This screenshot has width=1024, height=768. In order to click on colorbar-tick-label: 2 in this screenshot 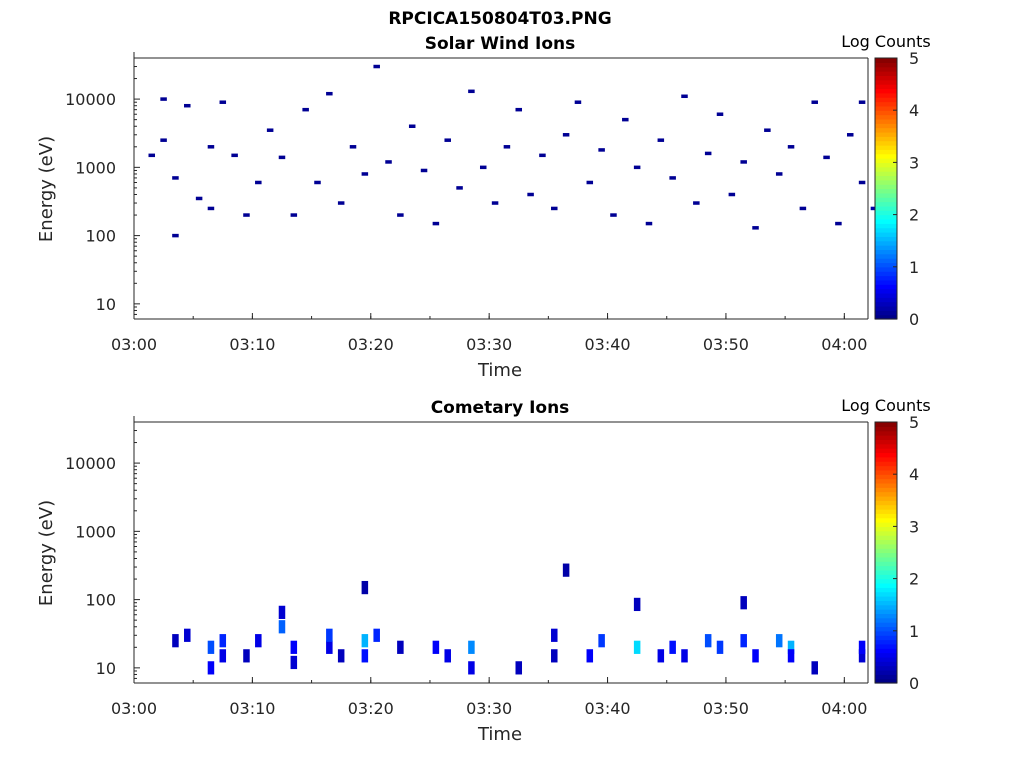, I will do `click(914, 215)`.